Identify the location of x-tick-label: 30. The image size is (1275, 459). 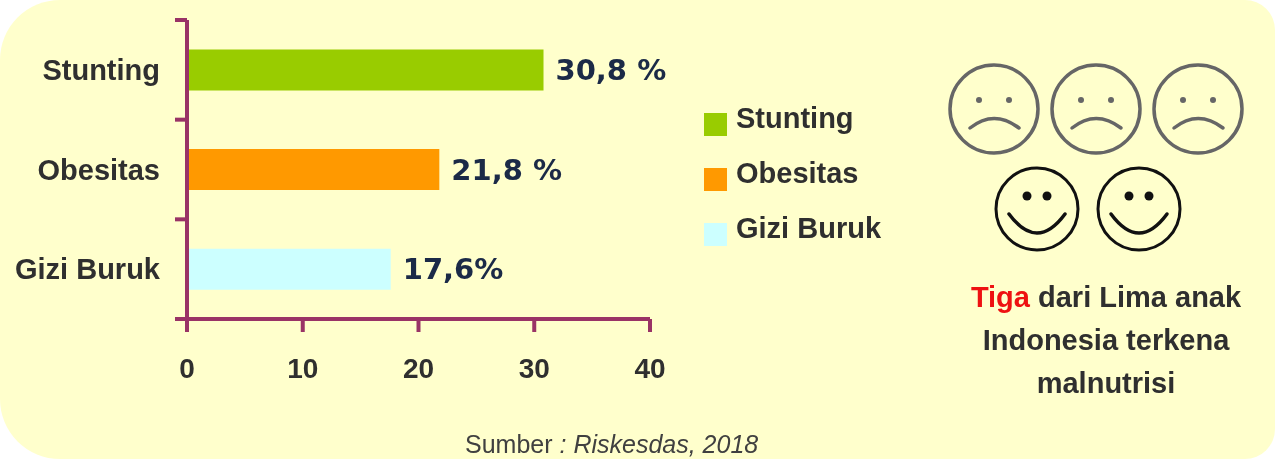
(534, 368).